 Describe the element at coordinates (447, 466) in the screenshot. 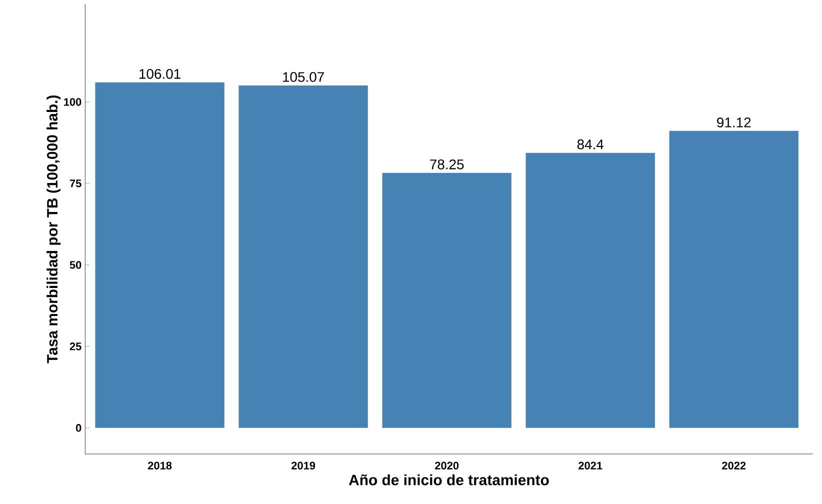

I see `x-tick-label: 2020` at that location.